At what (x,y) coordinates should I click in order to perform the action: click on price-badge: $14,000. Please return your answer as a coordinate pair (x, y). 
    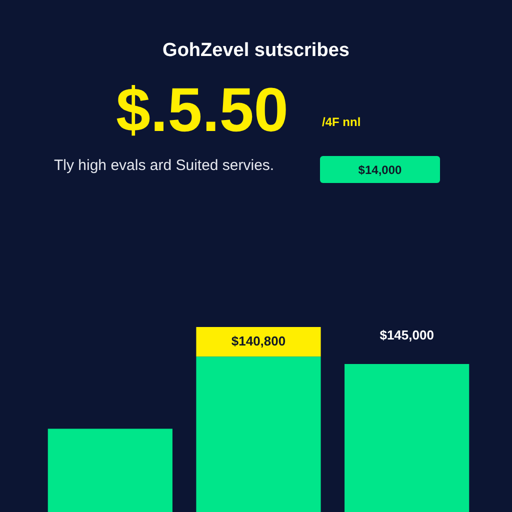
    Looking at the image, I should click on (380, 169).